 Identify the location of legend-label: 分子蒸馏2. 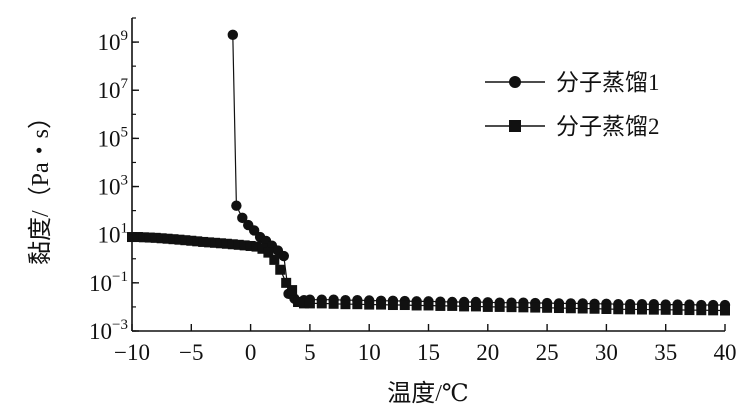
(608, 126).